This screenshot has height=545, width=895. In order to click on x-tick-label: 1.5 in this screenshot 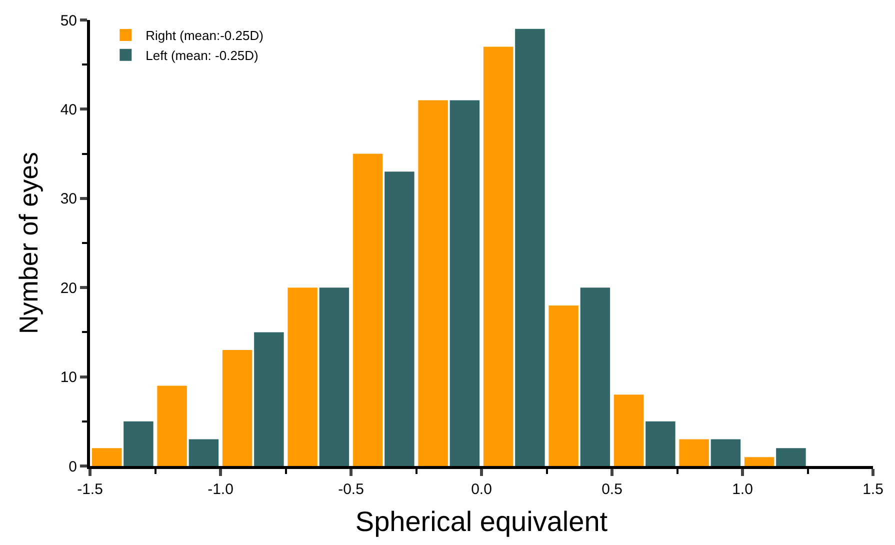, I will do `click(873, 489)`.